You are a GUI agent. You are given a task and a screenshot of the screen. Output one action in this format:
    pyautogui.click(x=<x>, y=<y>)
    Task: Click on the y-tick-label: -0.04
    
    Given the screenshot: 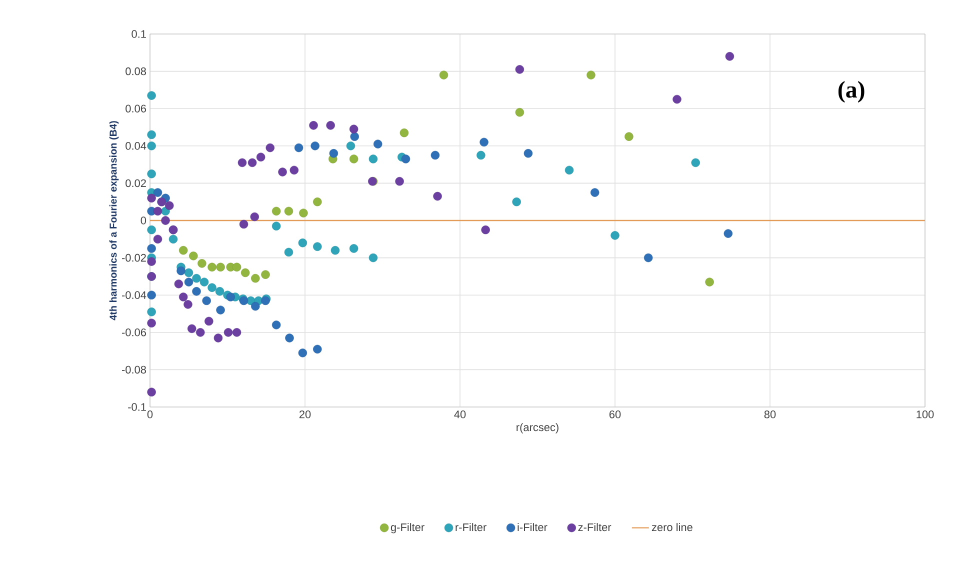 What is the action you would take?
    pyautogui.click(x=134, y=295)
    